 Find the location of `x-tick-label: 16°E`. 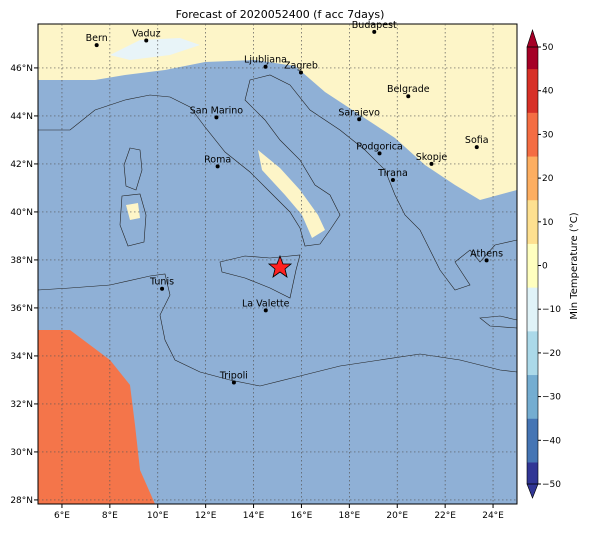

x-tick-label: 16°E is located at coordinates (302, 516).